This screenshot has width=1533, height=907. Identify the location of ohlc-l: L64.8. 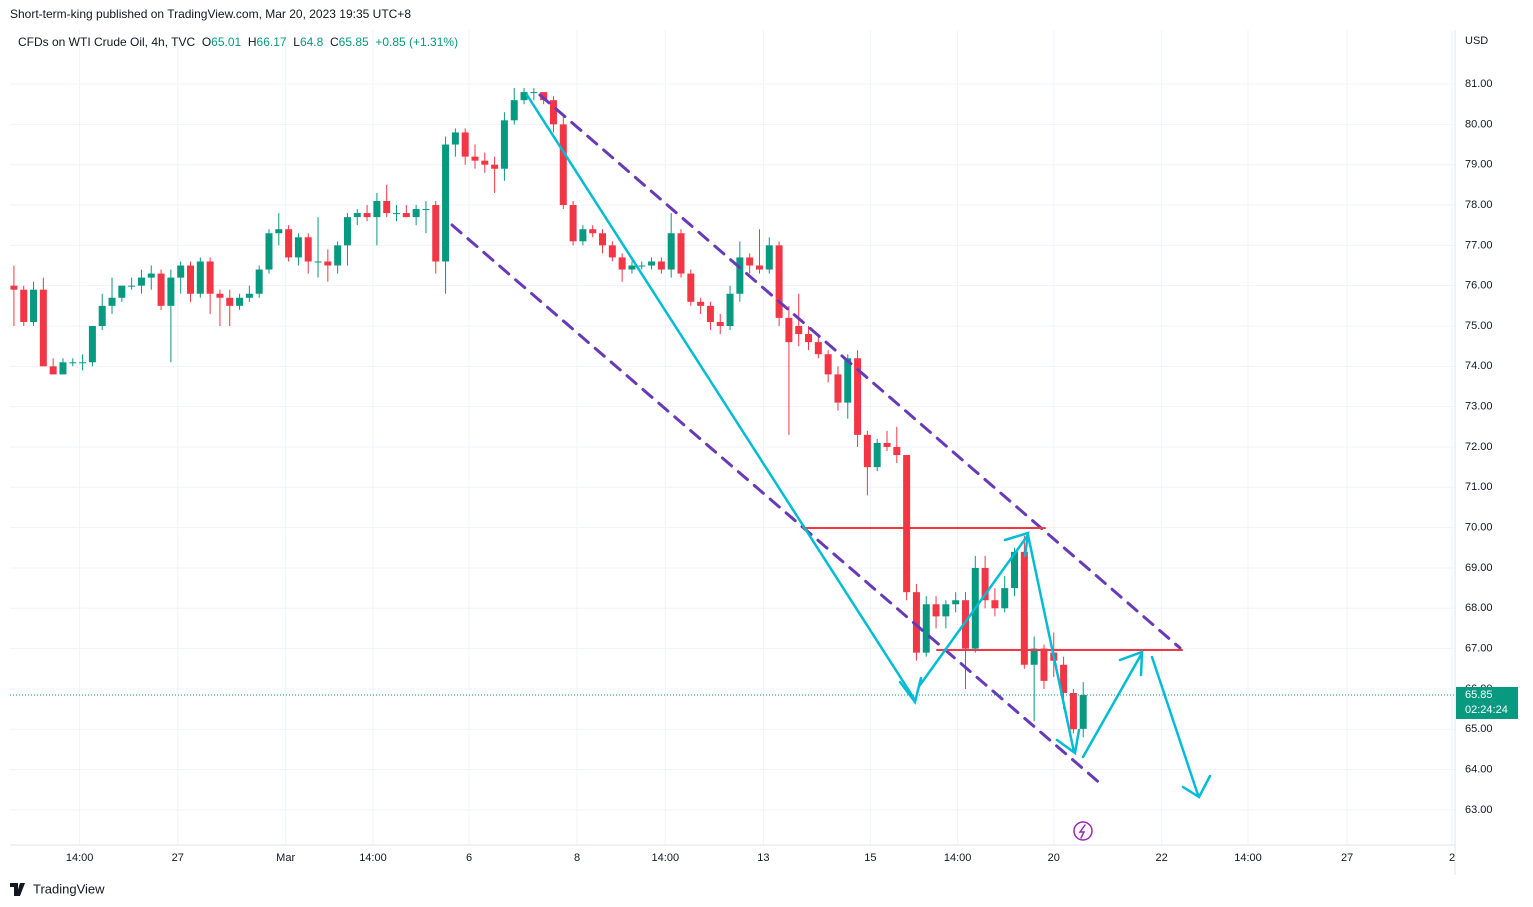
(308, 42).